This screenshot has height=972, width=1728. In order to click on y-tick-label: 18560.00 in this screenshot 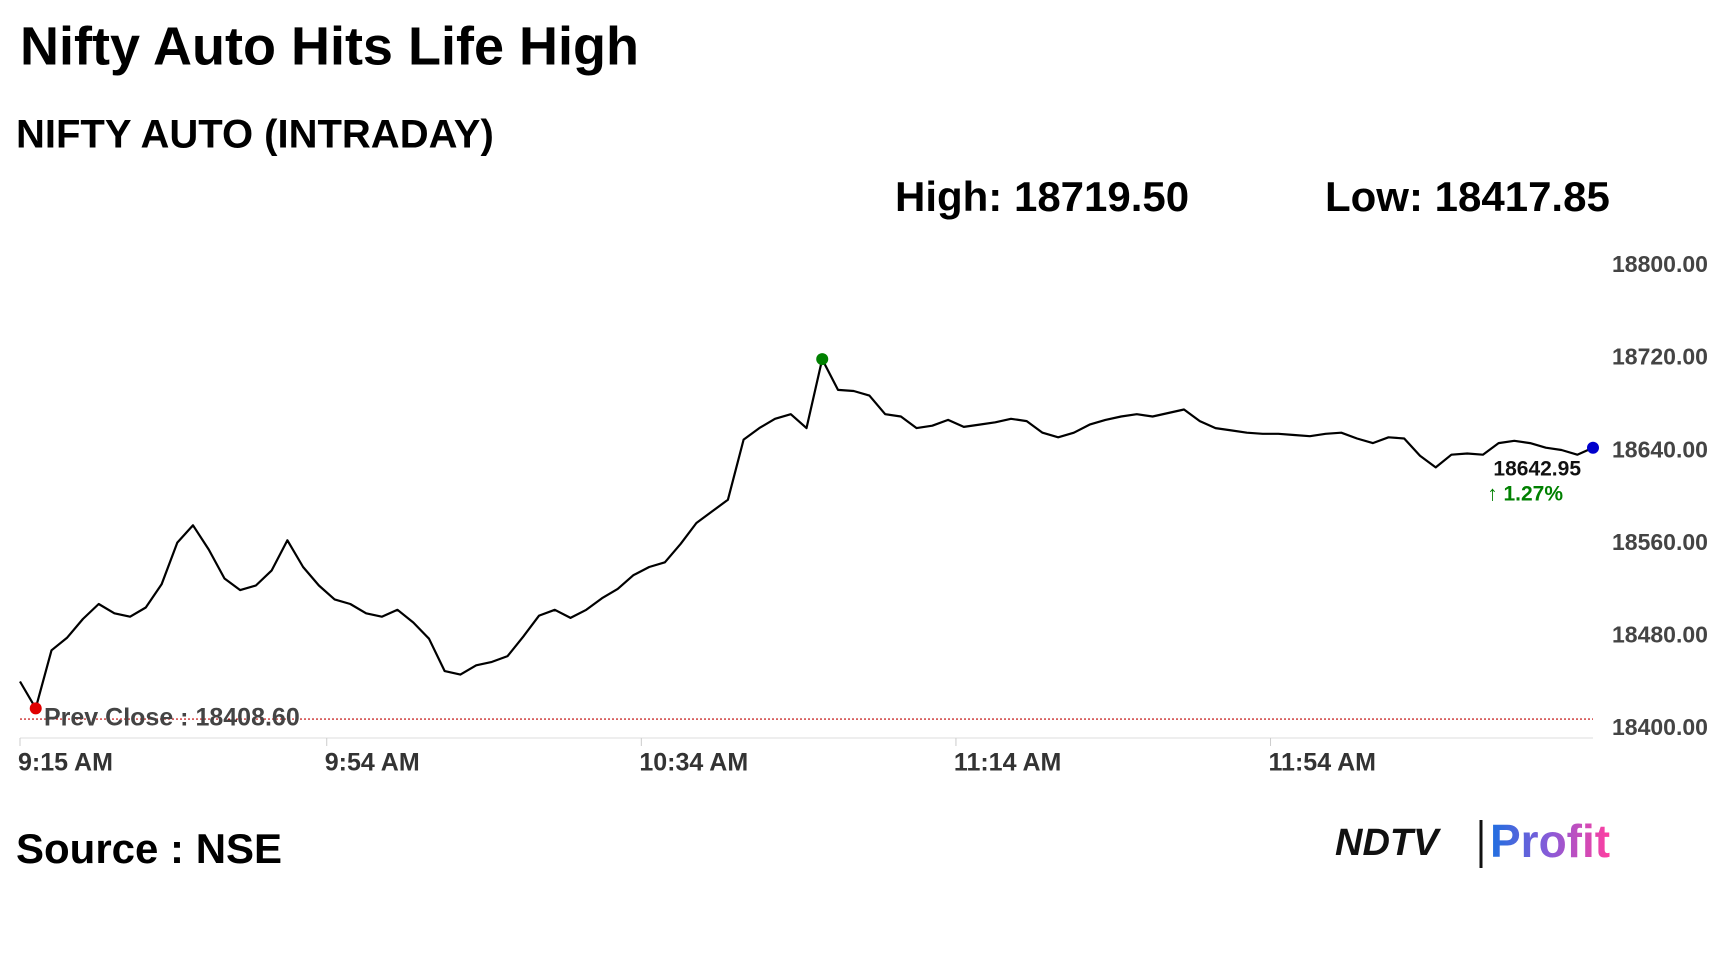, I will do `click(1660, 542)`.